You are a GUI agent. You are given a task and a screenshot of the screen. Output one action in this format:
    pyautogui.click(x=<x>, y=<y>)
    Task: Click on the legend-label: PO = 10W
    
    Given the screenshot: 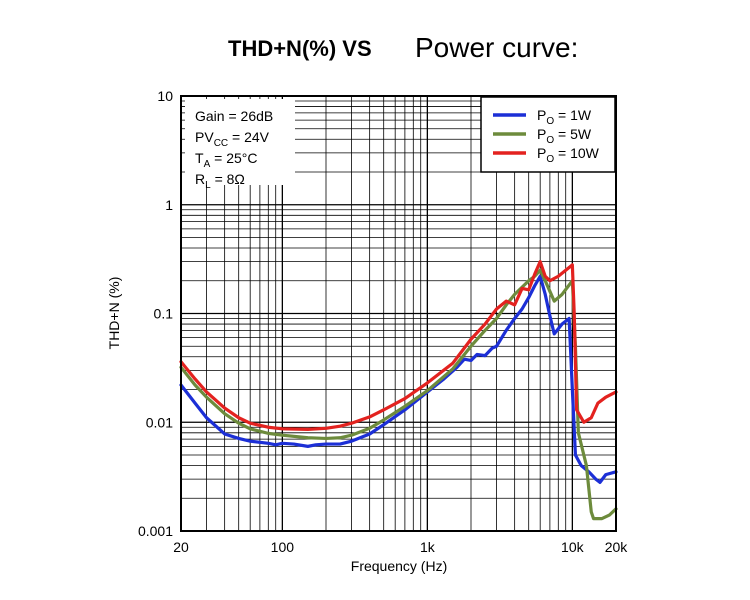 What is the action you would take?
    pyautogui.click(x=568, y=155)
    